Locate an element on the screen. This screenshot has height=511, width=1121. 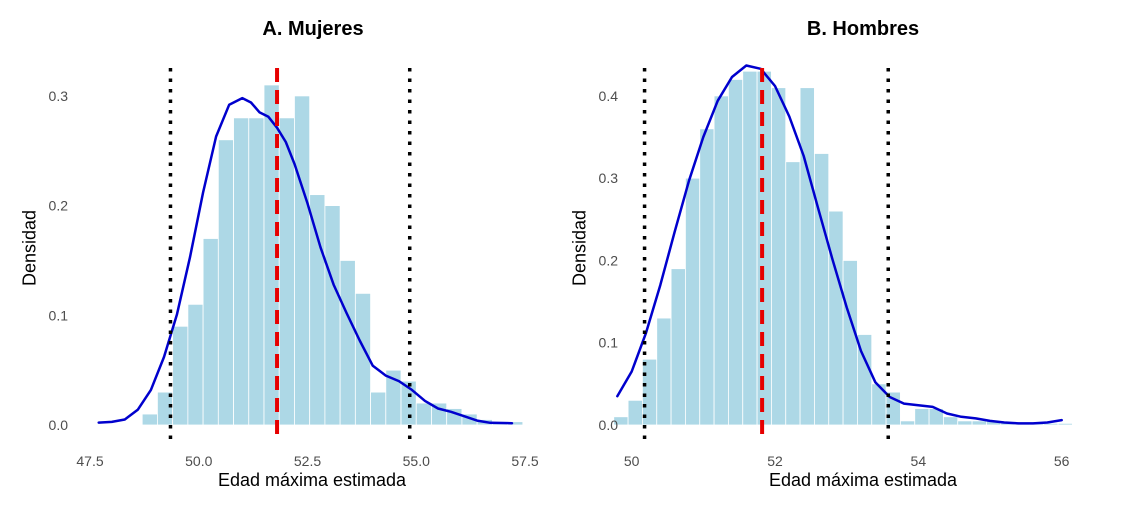
x-tick-label: 52 is located at coordinates (775, 461).